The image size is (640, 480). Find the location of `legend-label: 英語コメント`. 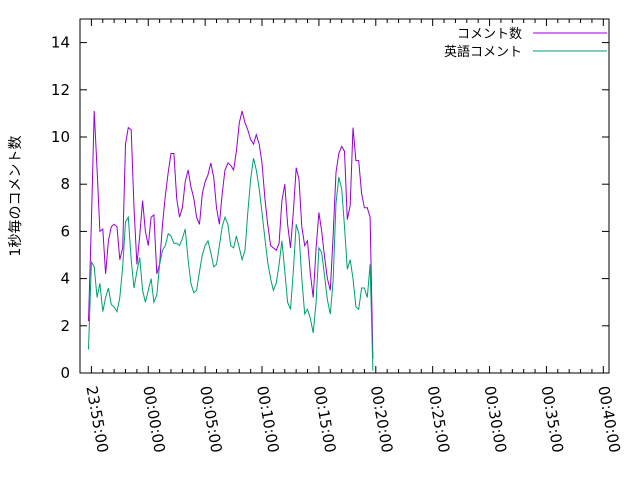

legend-label: 英語コメント is located at coordinates (483, 52).